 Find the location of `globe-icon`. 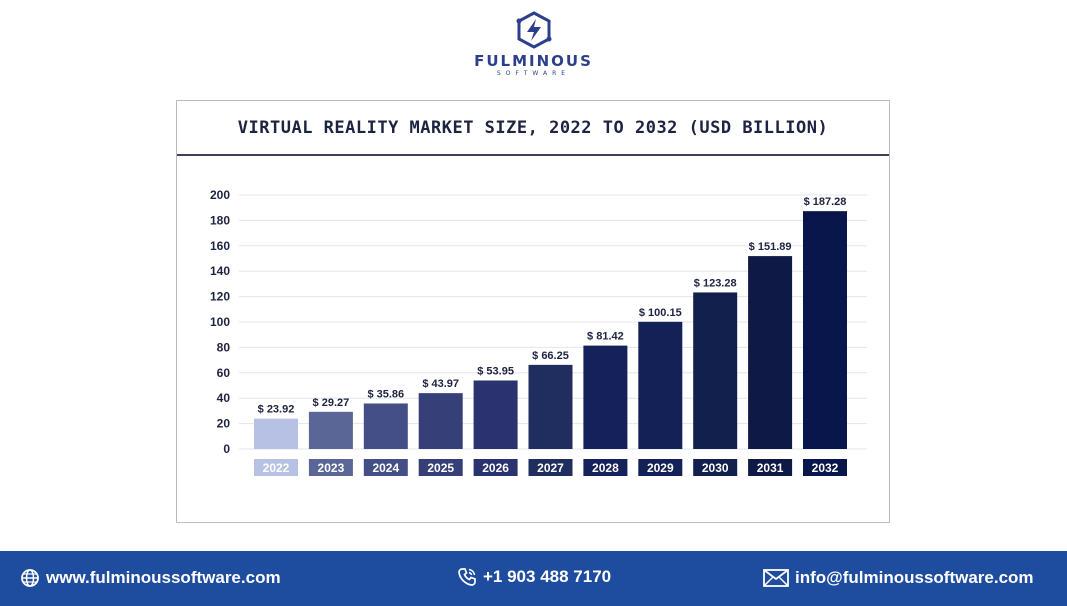

globe-icon is located at coordinates (30, 578).